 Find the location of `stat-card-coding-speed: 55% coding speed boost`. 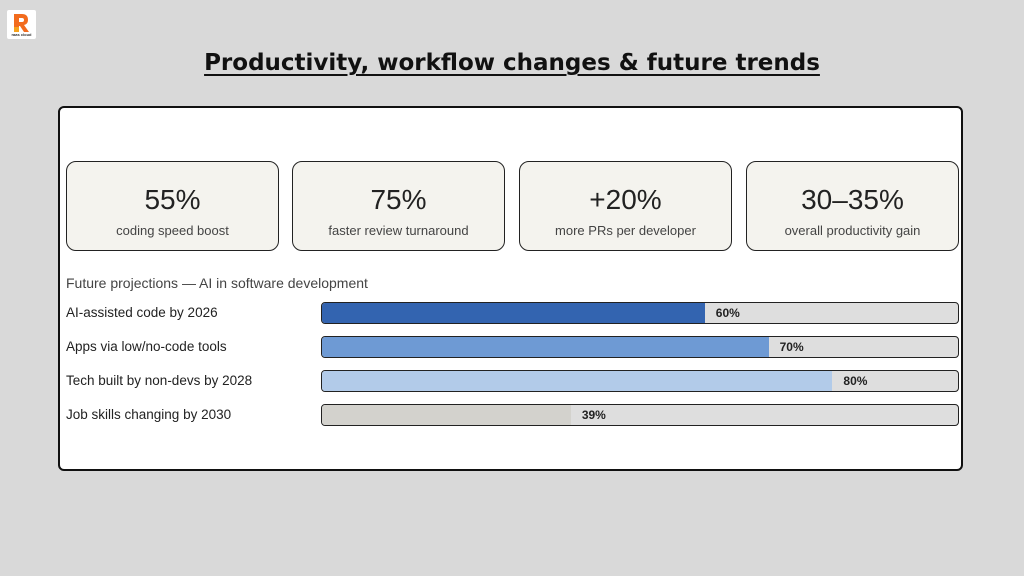

stat-card-coding-speed: 55% coding speed boost is located at coordinates (172, 206).